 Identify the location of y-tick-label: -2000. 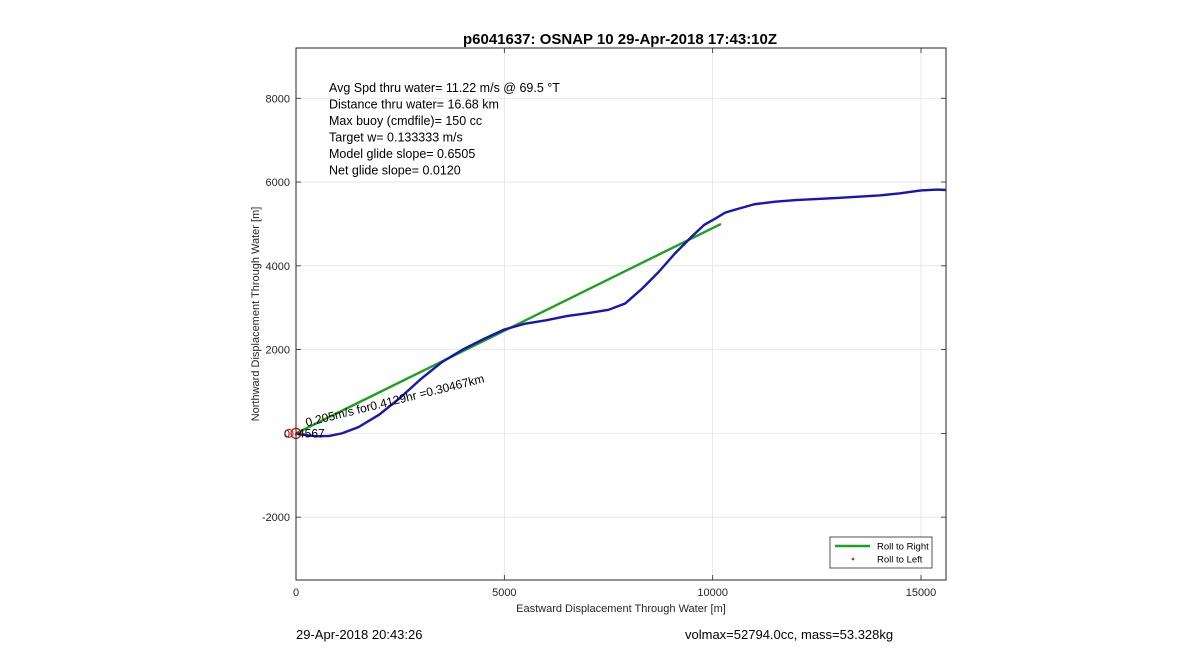
(276, 518).